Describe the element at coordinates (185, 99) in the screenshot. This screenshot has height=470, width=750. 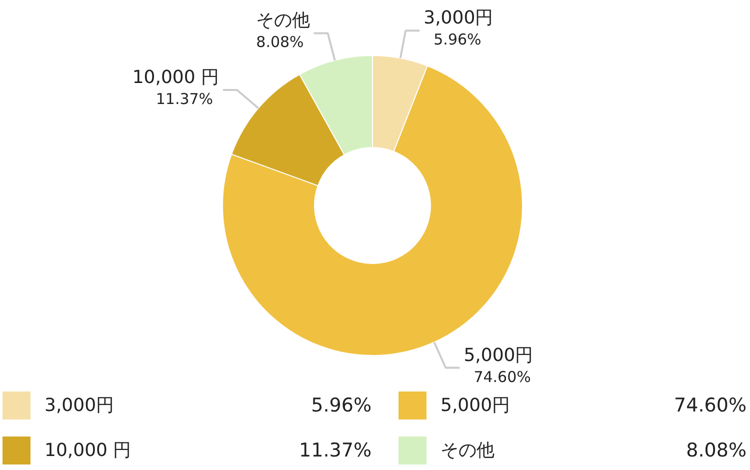
I see `data-label: 11.37%` at that location.